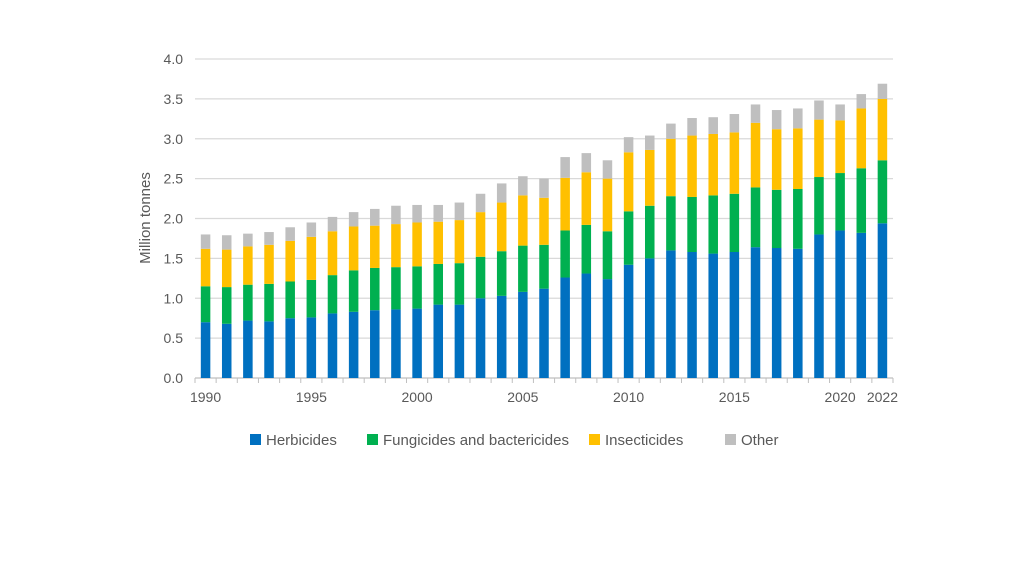 The width and height of the screenshot is (1024, 576). I want to click on bar-herbicides-2016, so click(755, 312).